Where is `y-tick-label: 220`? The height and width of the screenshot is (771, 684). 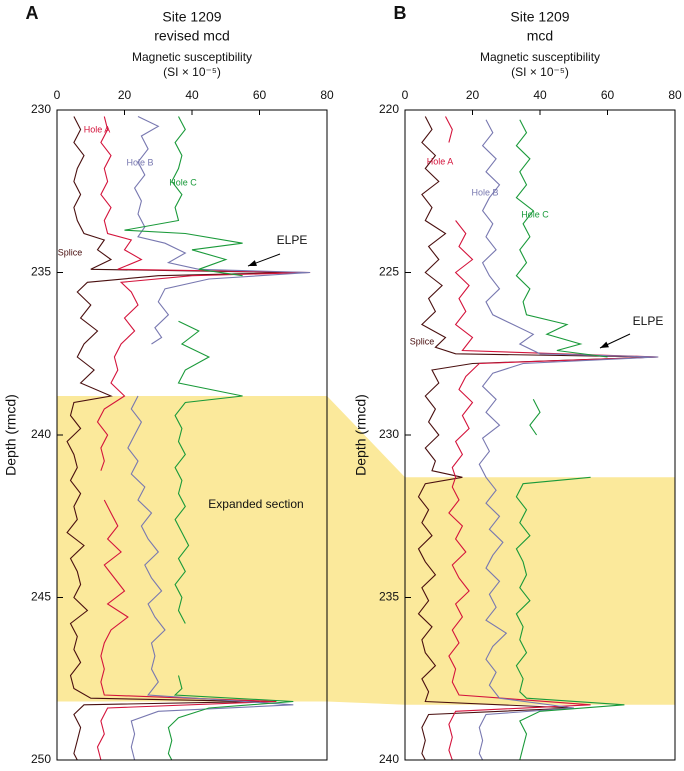
y-tick-label: 220 is located at coordinates (389, 109).